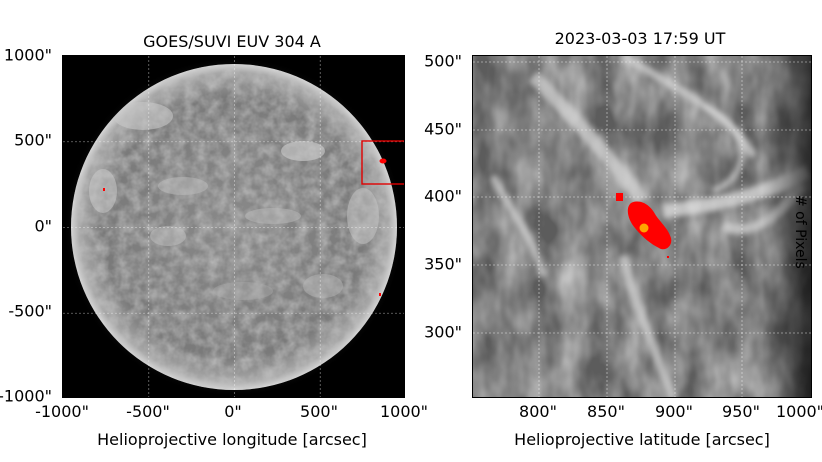 This screenshot has width=822, height=462. I want to click on left-ytick-0: 0", so click(43, 226).